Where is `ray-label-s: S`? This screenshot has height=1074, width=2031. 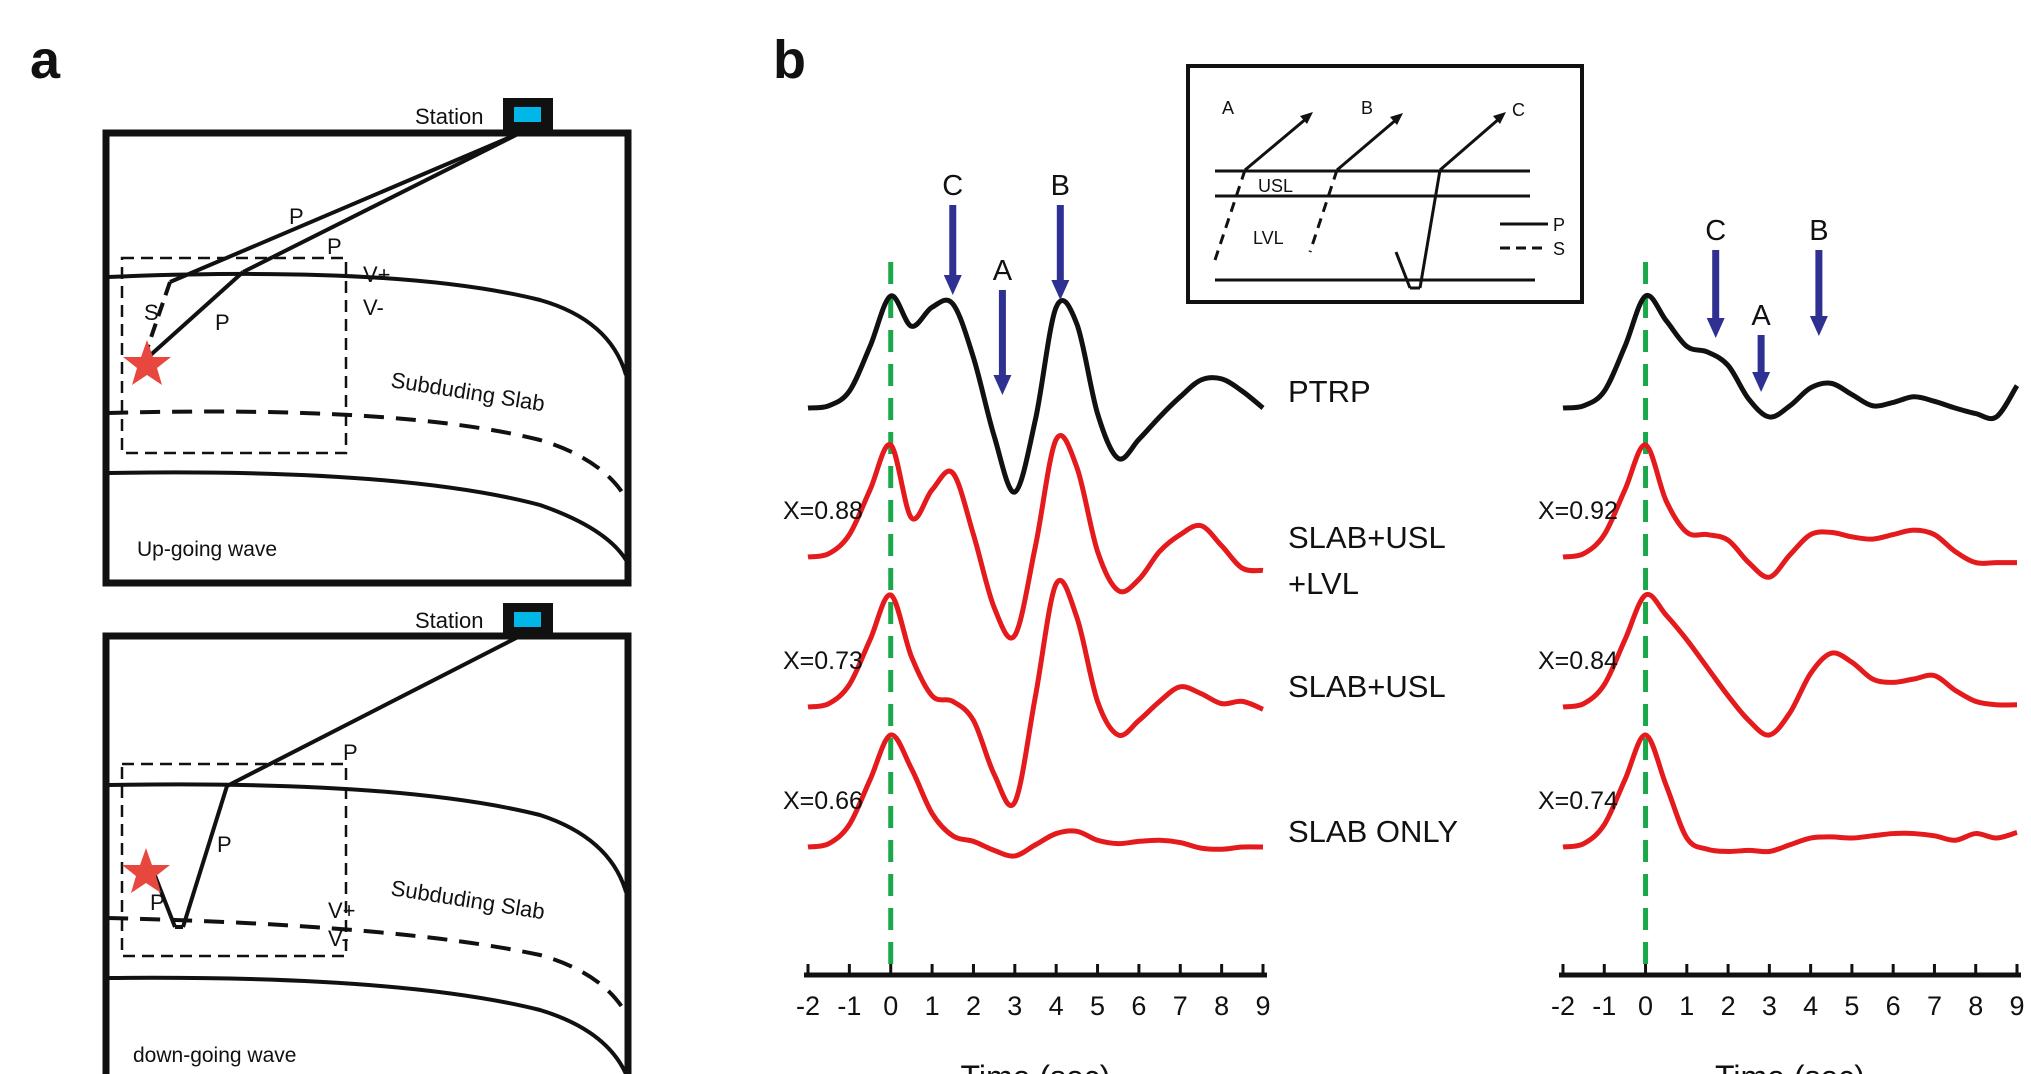
ray-label-s: S is located at coordinates (151, 312).